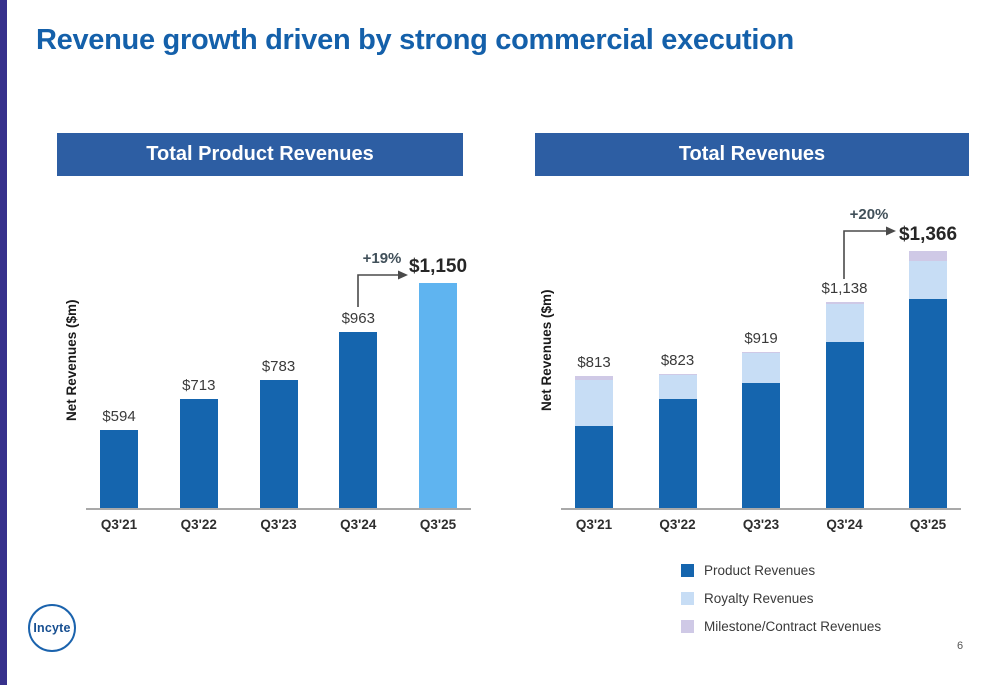 The width and height of the screenshot is (1000, 685). What do you see at coordinates (760, 570) in the screenshot?
I see `legend-label: Product Revenues` at bounding box center [760, 570].